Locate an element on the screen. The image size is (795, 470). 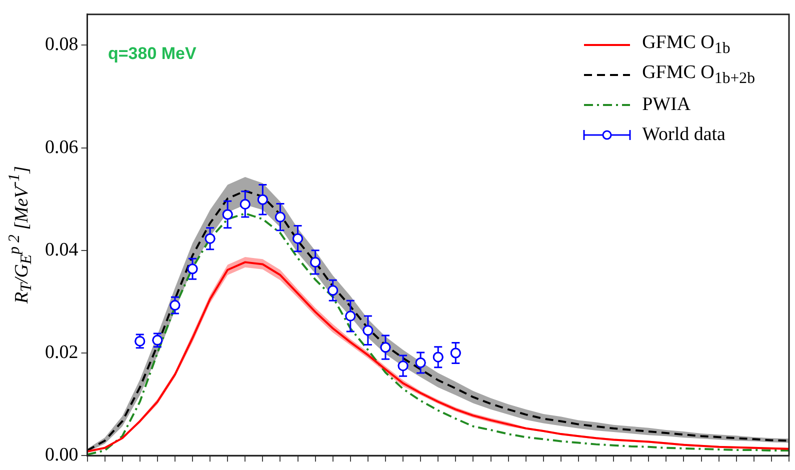
legend-label: PWIA is located at coordinates (666, 105).